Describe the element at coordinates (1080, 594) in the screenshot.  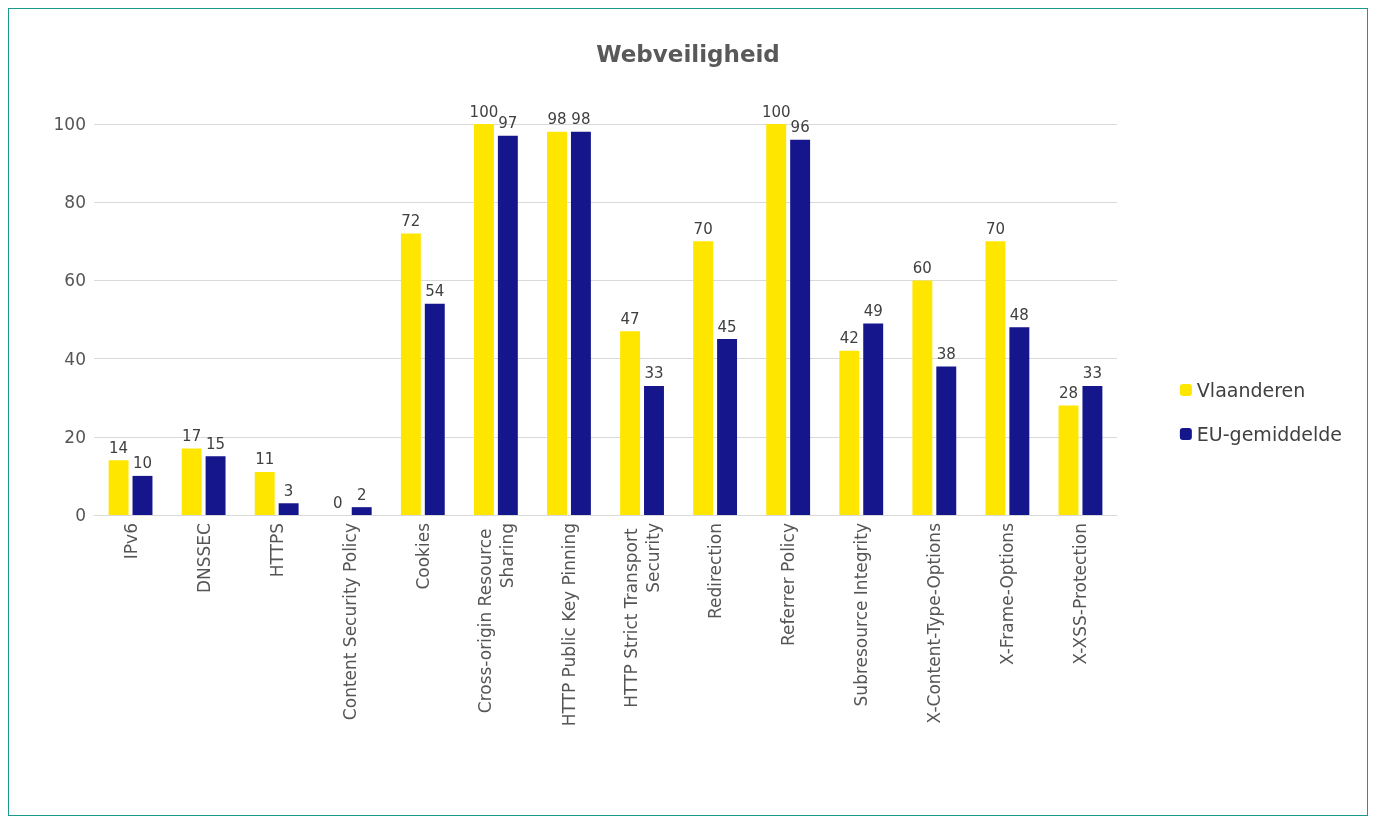
I see `x-tick-label: X-XSS-Protection` at that location.